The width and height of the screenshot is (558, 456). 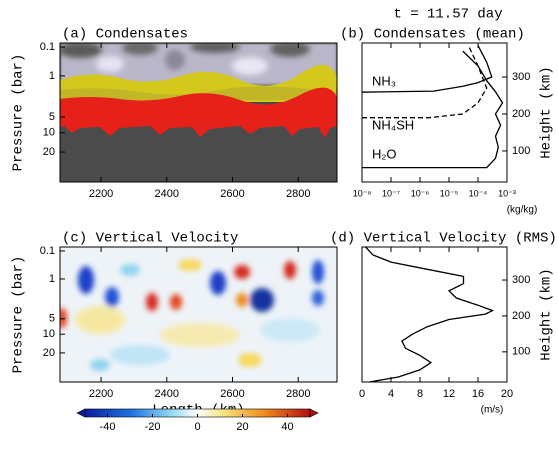 I want to click on x-tick-label: 10⁻⁴, so click(x=478, y=193).